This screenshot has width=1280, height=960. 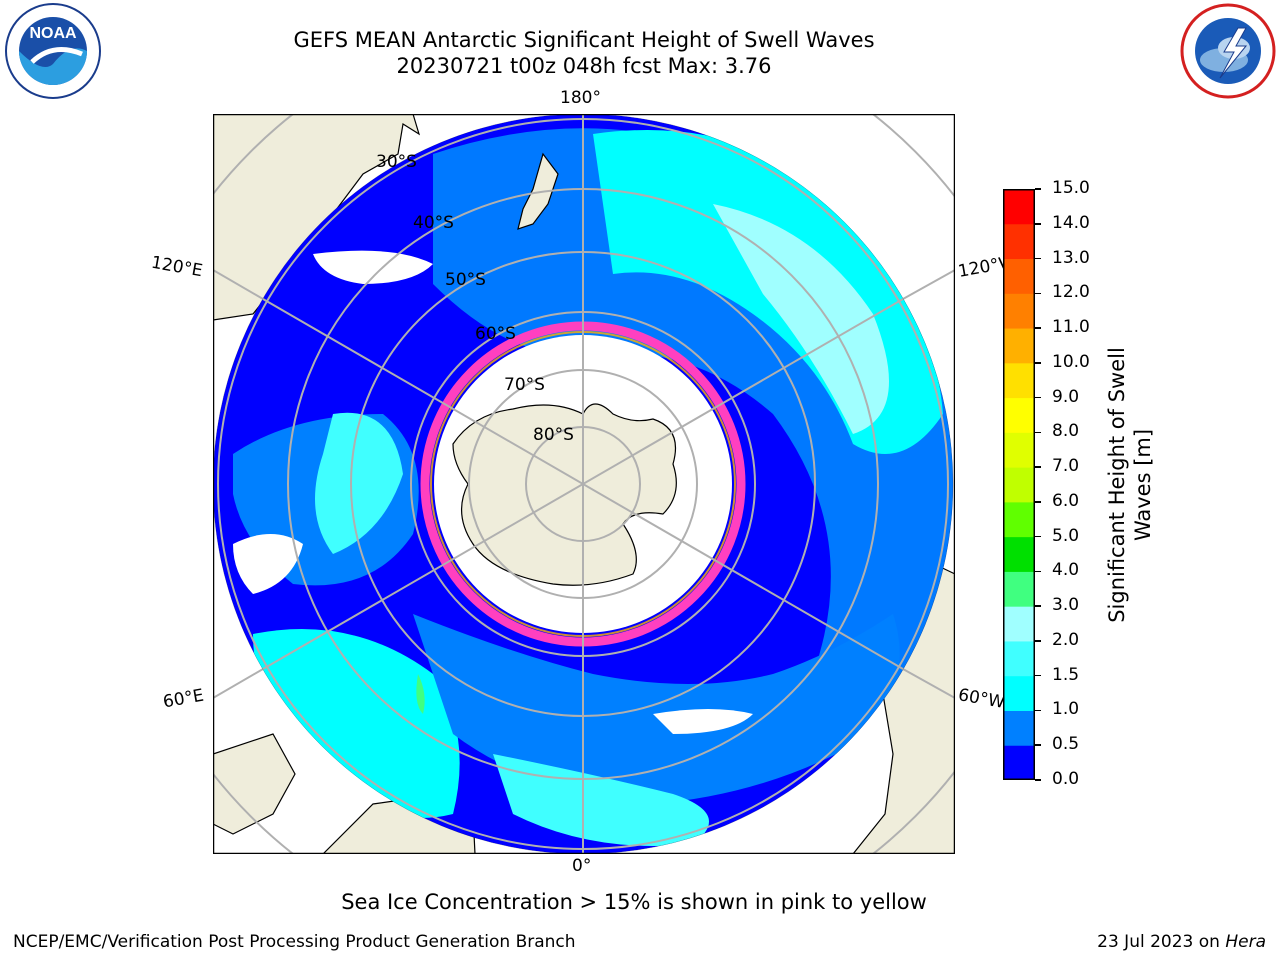 What do you see at coordinates (553, 435) in the screenshot?
I see `lat-label-80s: 80°S` at bounding box center [553, 435].